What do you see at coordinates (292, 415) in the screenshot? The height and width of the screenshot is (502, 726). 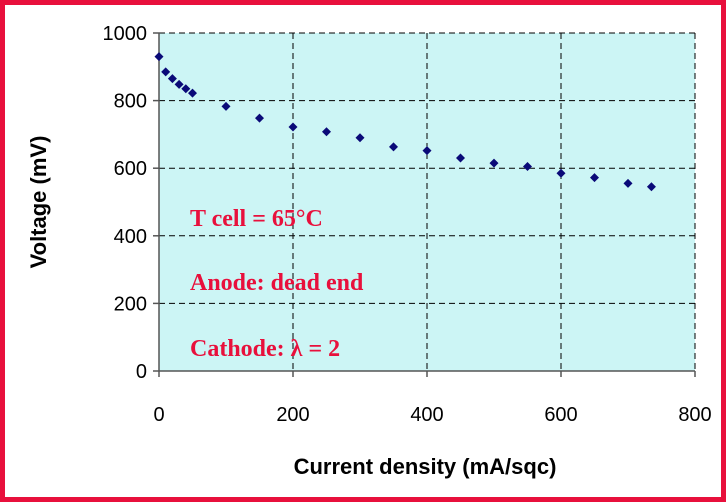 I see `x-tick-label: 200` at bounding box center [292, 415].